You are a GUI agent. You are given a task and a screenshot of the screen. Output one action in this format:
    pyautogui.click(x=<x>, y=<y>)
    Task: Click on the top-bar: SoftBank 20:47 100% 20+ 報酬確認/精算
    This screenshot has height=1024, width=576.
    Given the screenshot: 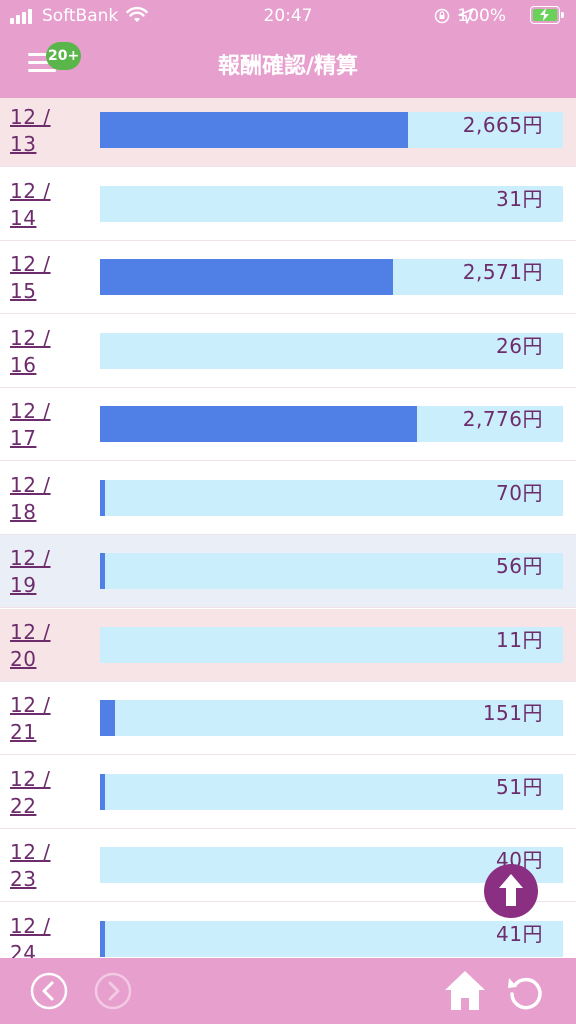 What is the action you would take?
    pyautogui.click(x=288, y=49)
    